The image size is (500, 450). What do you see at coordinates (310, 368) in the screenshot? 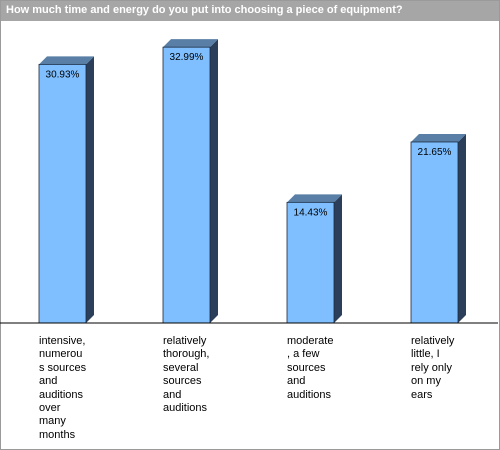
I see `category-label-2: moderate , a few sources and auditions` at bounding box center [310, 368].